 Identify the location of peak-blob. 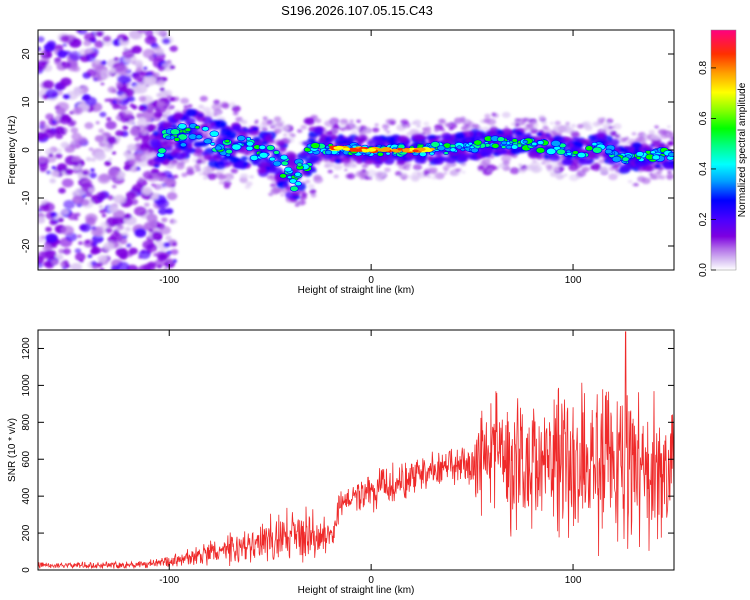
(395, 150).